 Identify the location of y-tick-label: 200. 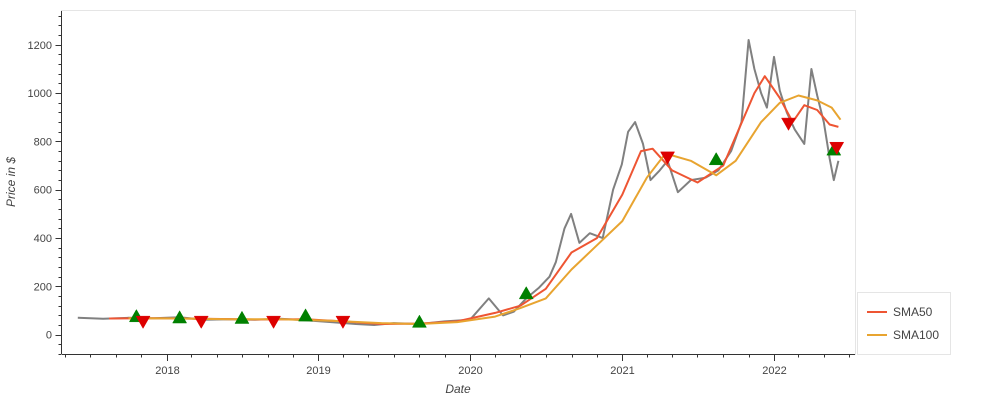
(43, 287).